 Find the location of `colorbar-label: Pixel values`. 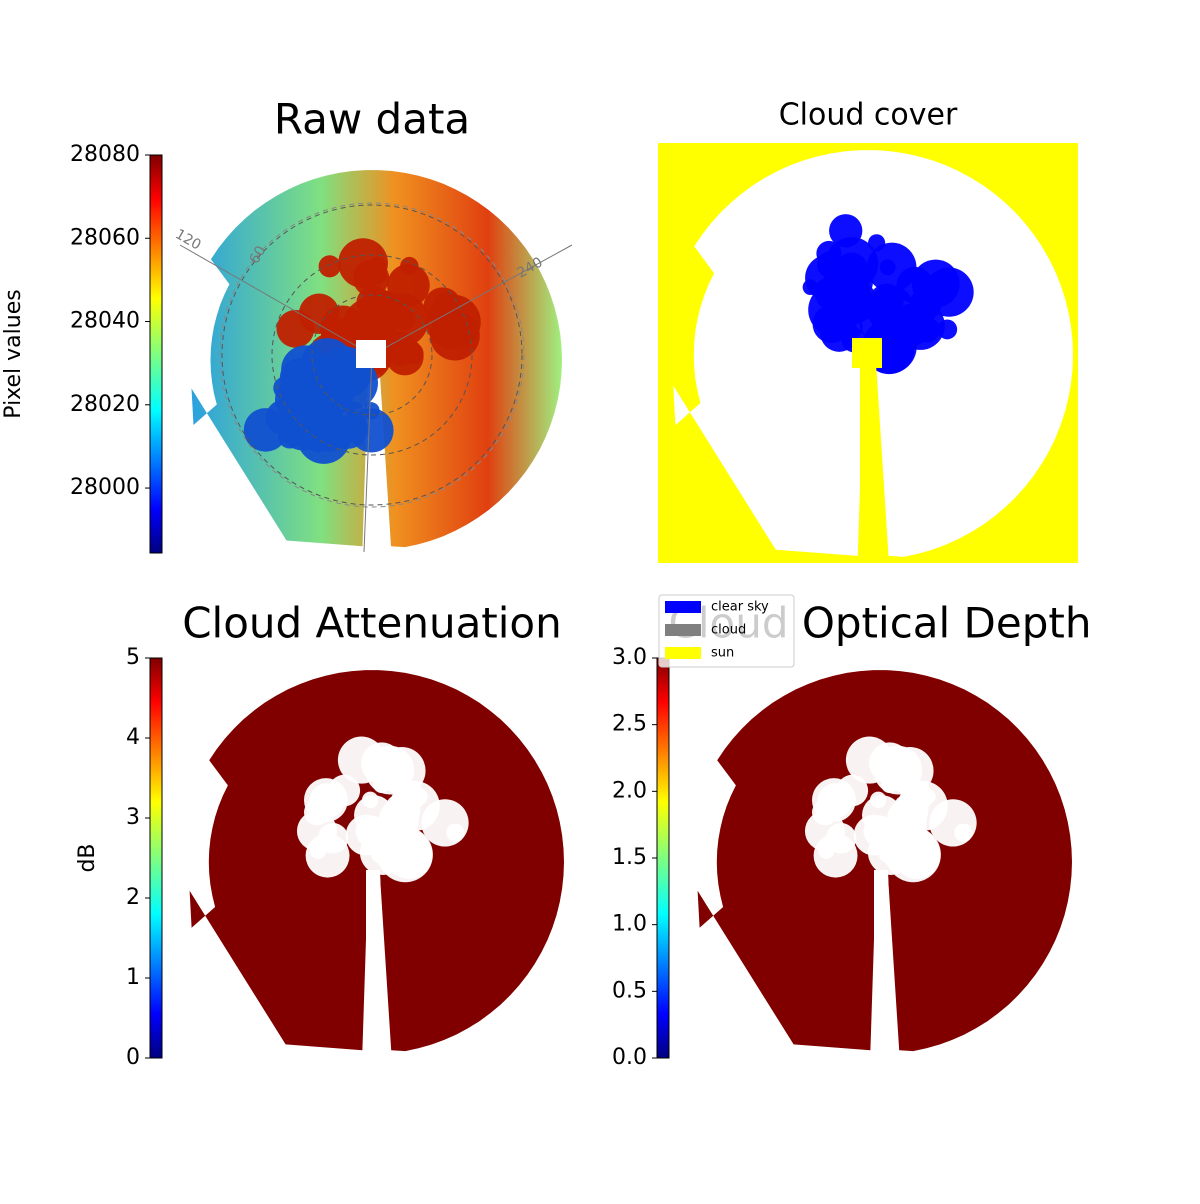

colorbar-label: Pixel values is located at coordinates (13, 353).